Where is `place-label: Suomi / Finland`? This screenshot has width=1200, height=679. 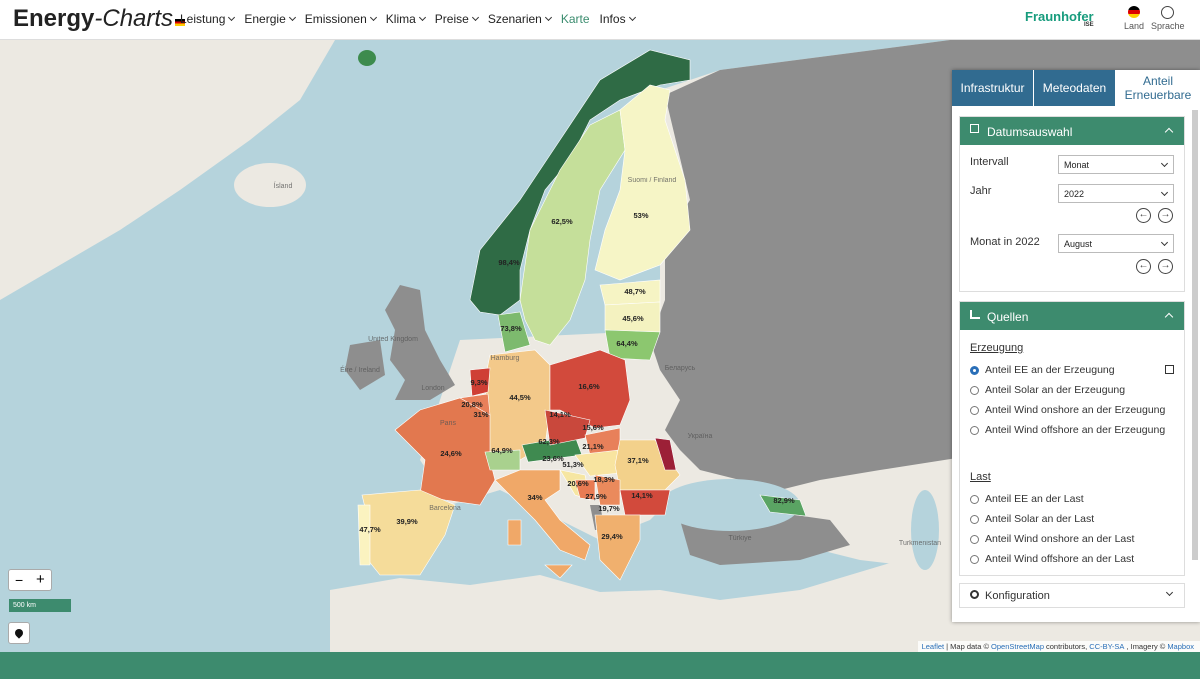
place-label: Suomi / Finland is located at coordinates (652, 180).